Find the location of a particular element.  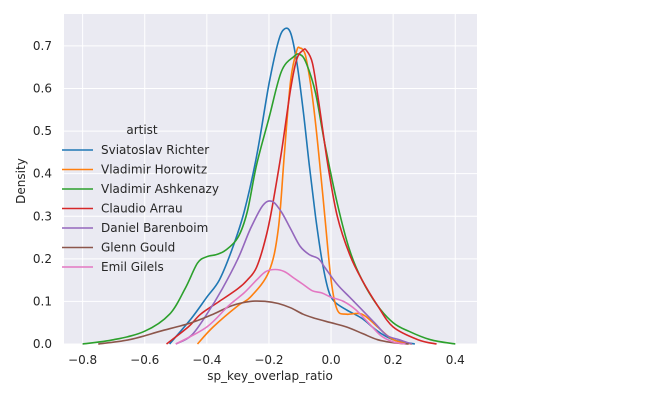

y-tick-label: 0.2 is located at coordinates (42, 259).